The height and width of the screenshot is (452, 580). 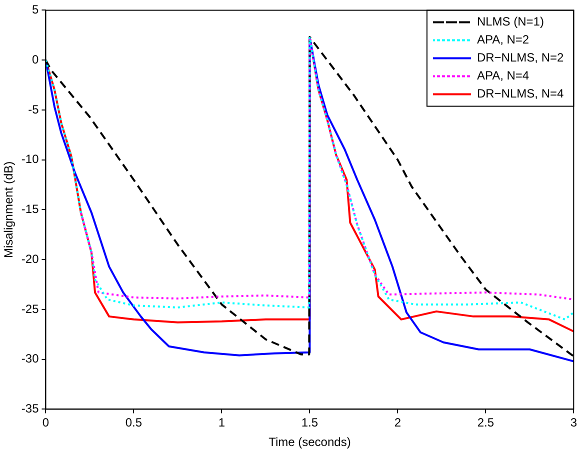 What do you see at coordinates (510, 21) in the screenshot?
I see `legend-label: NLMS (N=1)` at bounding box center [510, 21].